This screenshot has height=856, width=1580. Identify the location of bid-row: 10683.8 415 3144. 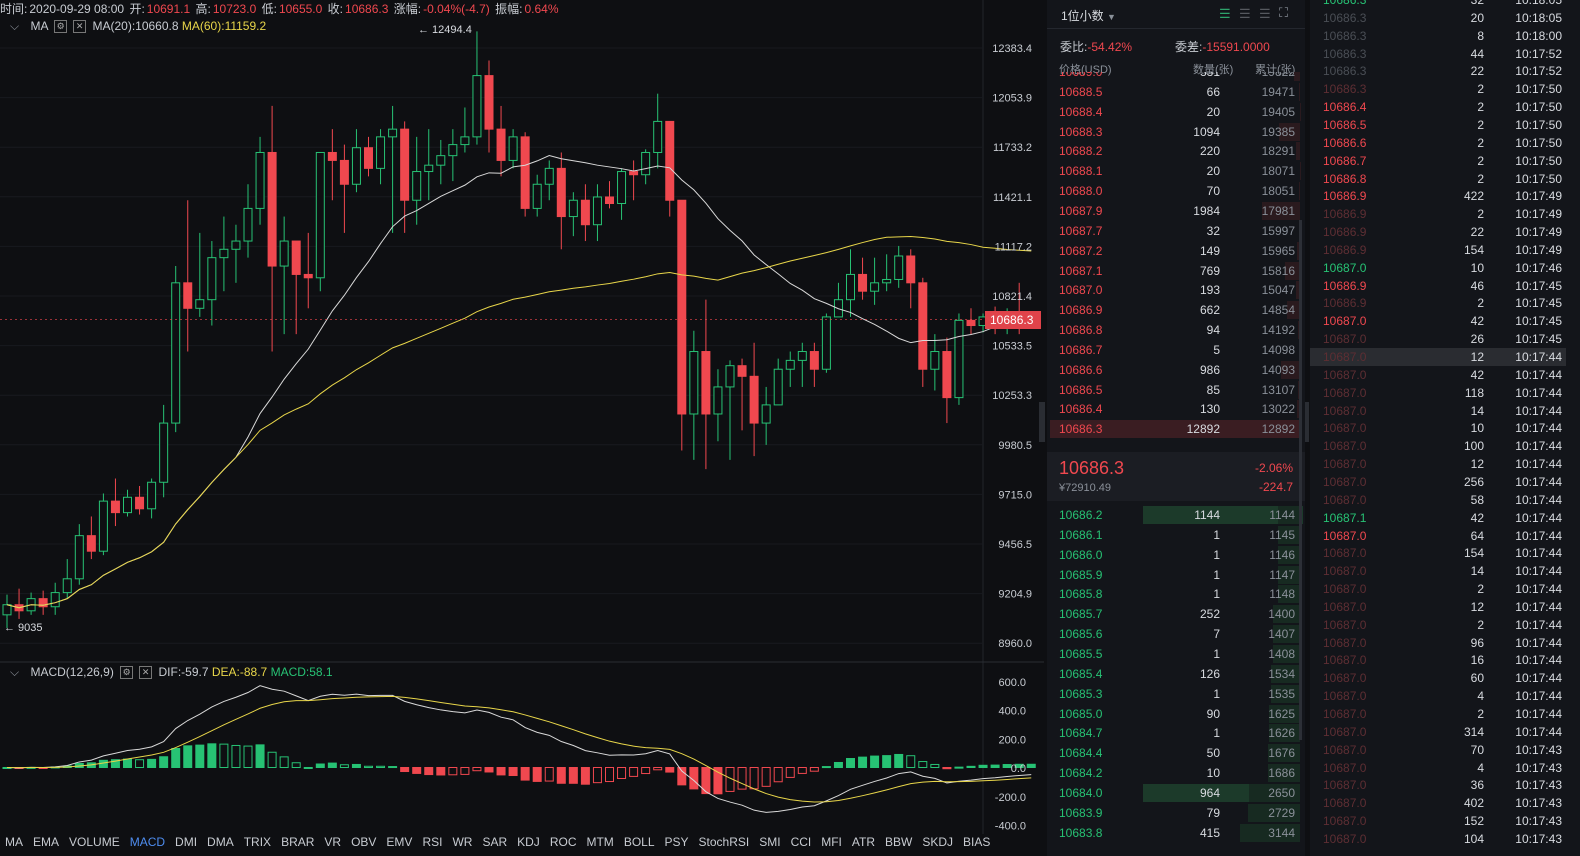
(1176, 833).